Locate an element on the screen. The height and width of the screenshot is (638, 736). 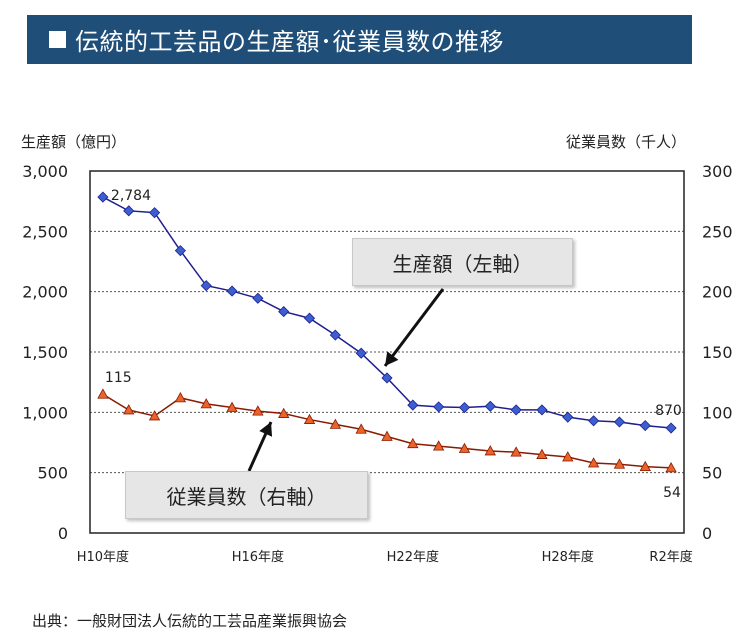
right-axis-tick-label: 100 is located at coordinates (717, 412).